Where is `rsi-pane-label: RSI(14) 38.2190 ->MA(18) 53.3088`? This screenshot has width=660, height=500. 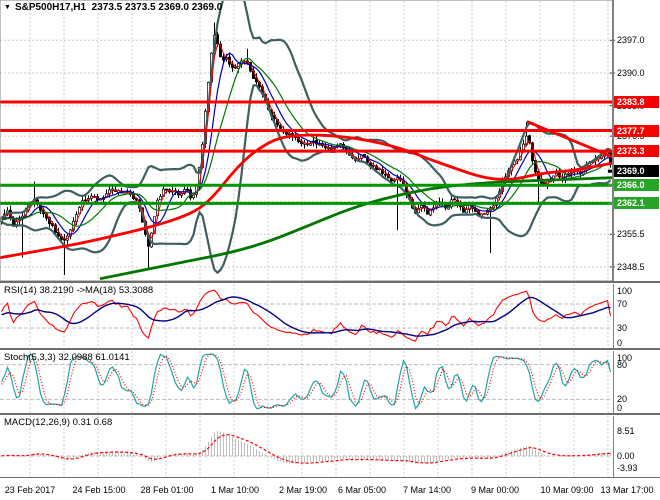 rsi-pane-label: RSI(14) 38.2190 ->MA(18) 53.3088 is located at coordinates (79, 290).